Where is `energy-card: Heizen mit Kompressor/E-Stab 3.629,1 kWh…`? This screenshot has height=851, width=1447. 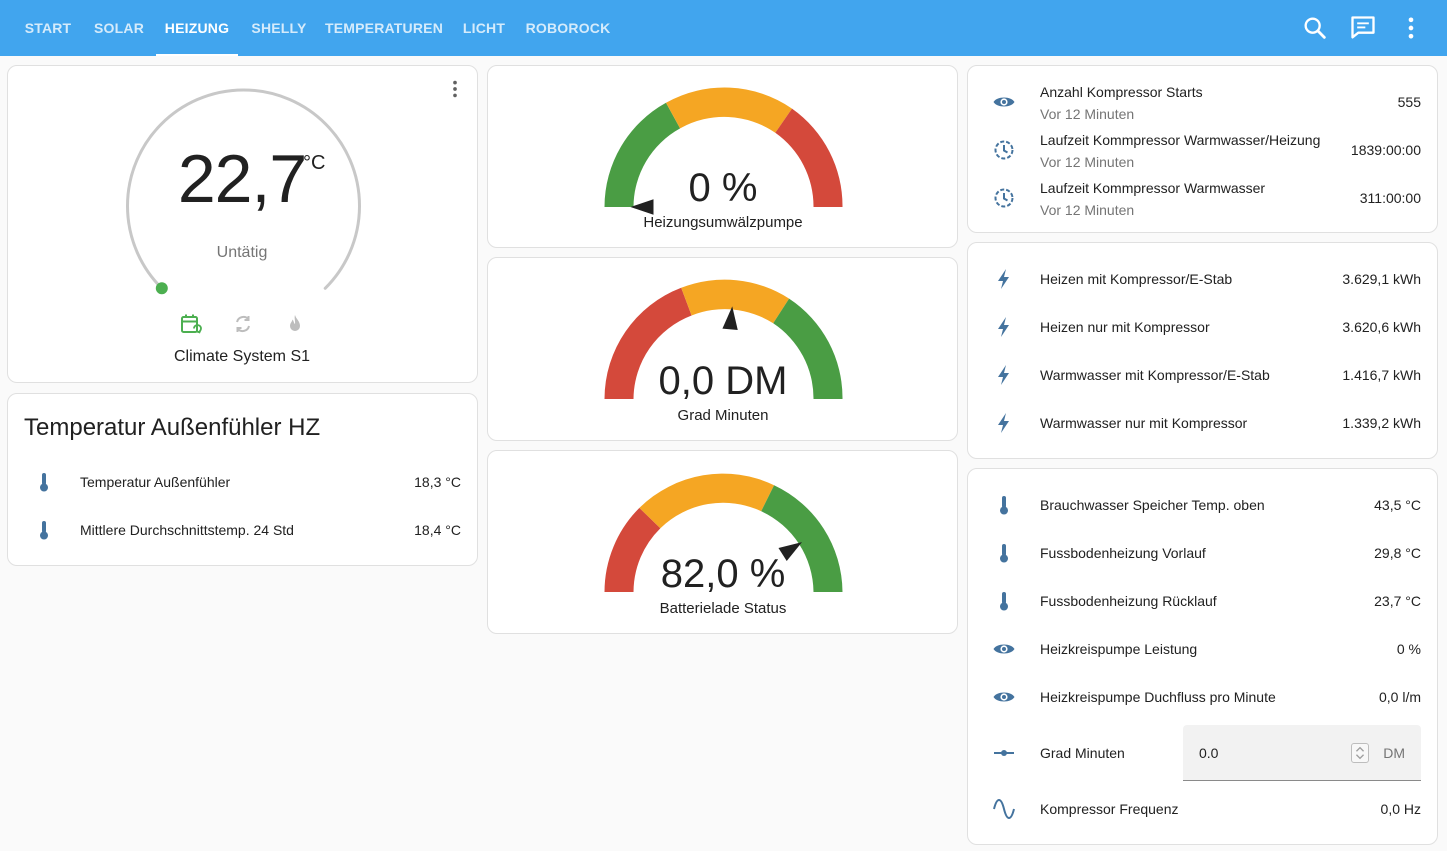 energy-card: Heizen mit Kompressor/E-Stab 3.629,1 kWh… is located at coordinates (1202, 350).